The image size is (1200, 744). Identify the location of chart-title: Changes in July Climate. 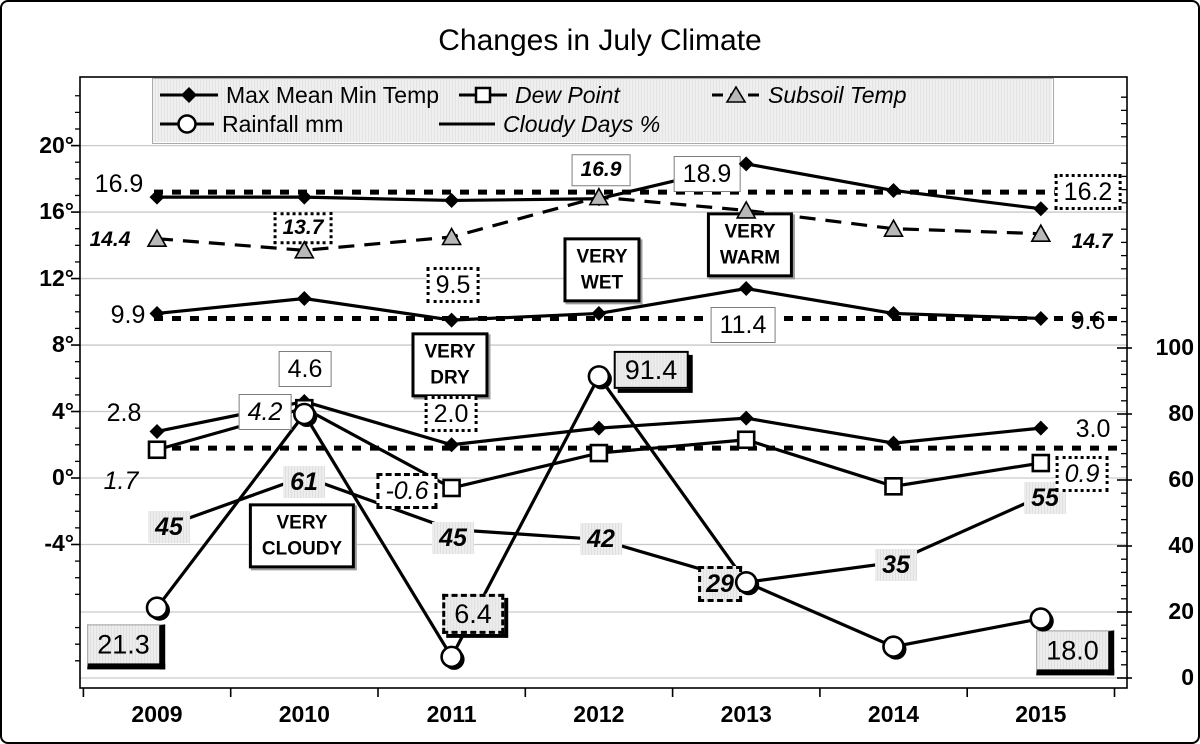
(600, 40).